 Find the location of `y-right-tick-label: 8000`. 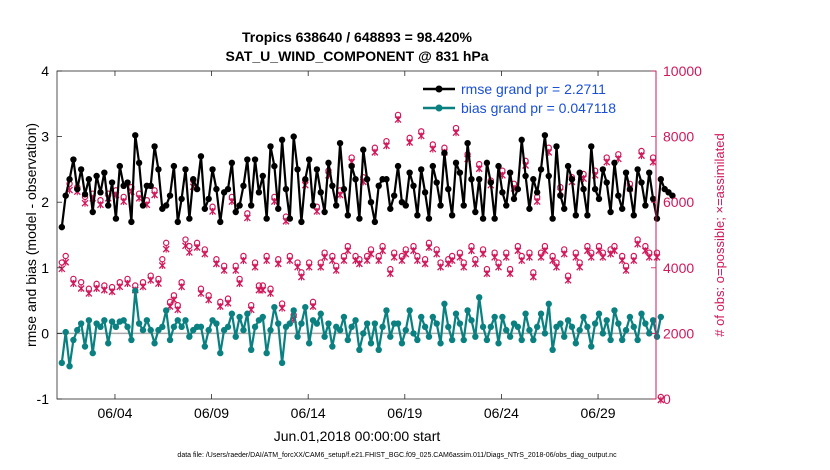

y-right-tick-label: 8000 is located at coordinates (678, 137).